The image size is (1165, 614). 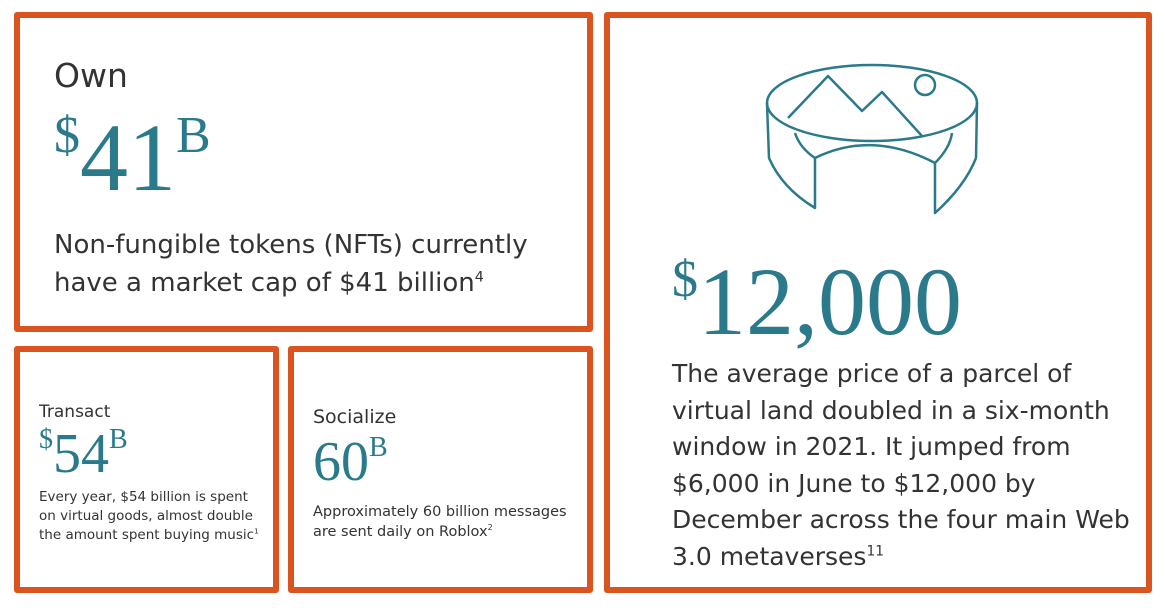 What do you see at coordinates (256, 531) in the screenshot?
I see `footnote: 1` at bounding box center [256, 531].